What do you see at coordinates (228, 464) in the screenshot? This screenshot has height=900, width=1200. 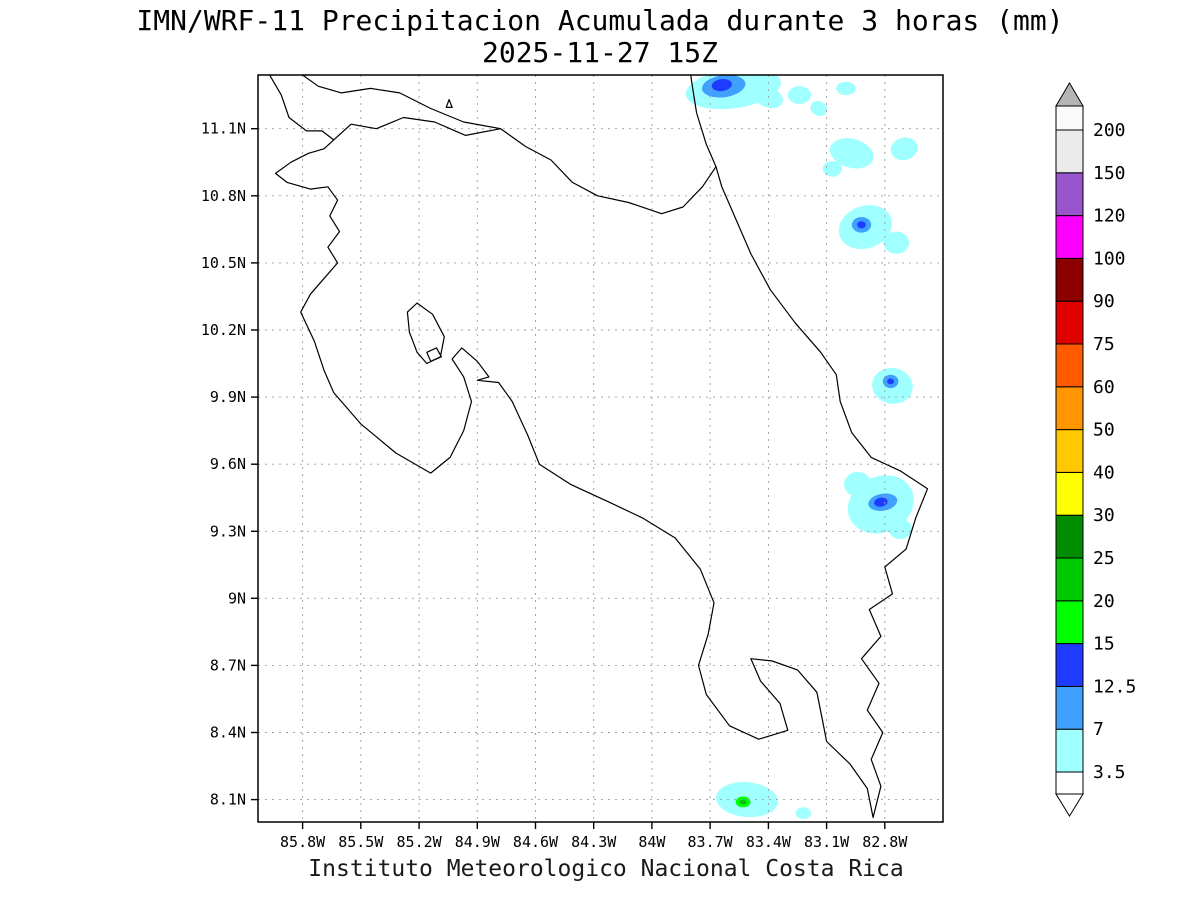 I see `y-tick-label: 9.6N` at bounding box center [228, 464].